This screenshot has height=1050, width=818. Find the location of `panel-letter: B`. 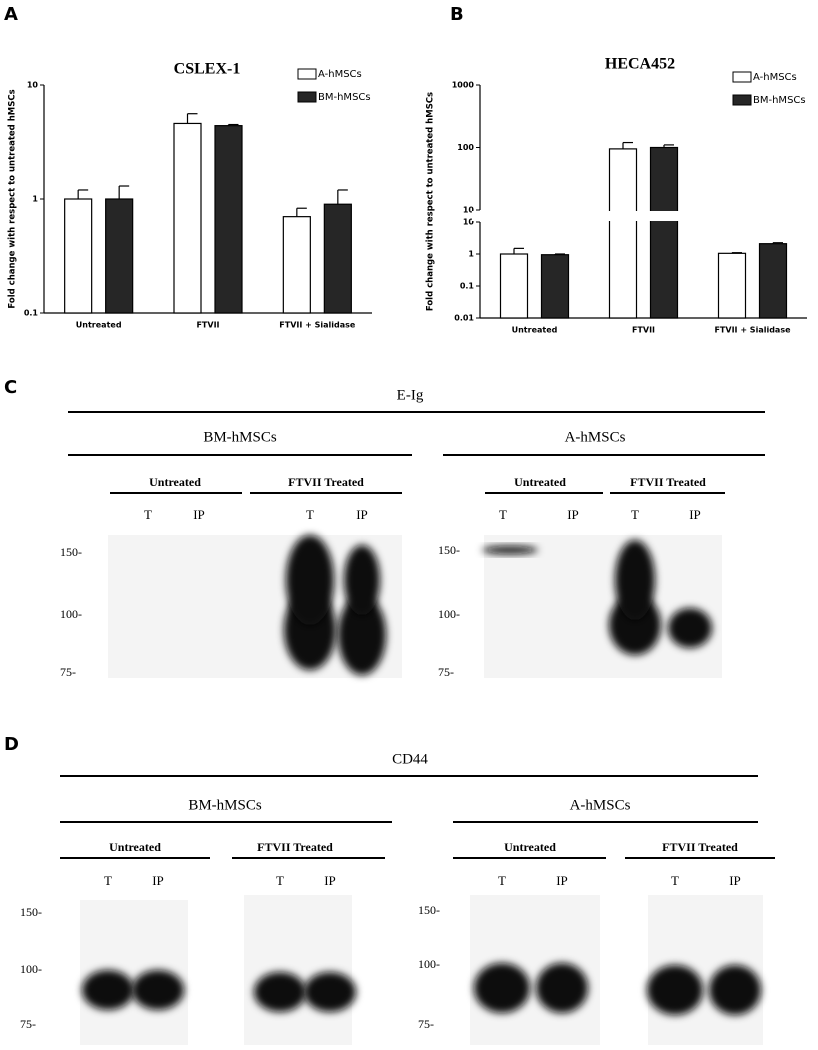

panel-letter: B is located at coordinates (457, 14).